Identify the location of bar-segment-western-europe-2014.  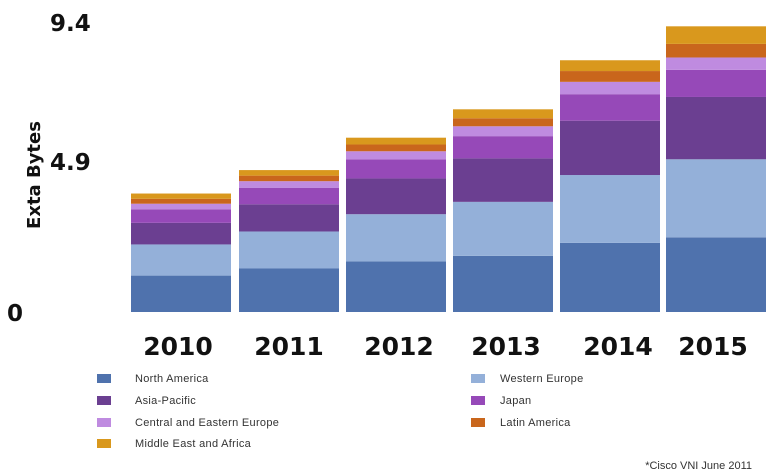
(610, 209).